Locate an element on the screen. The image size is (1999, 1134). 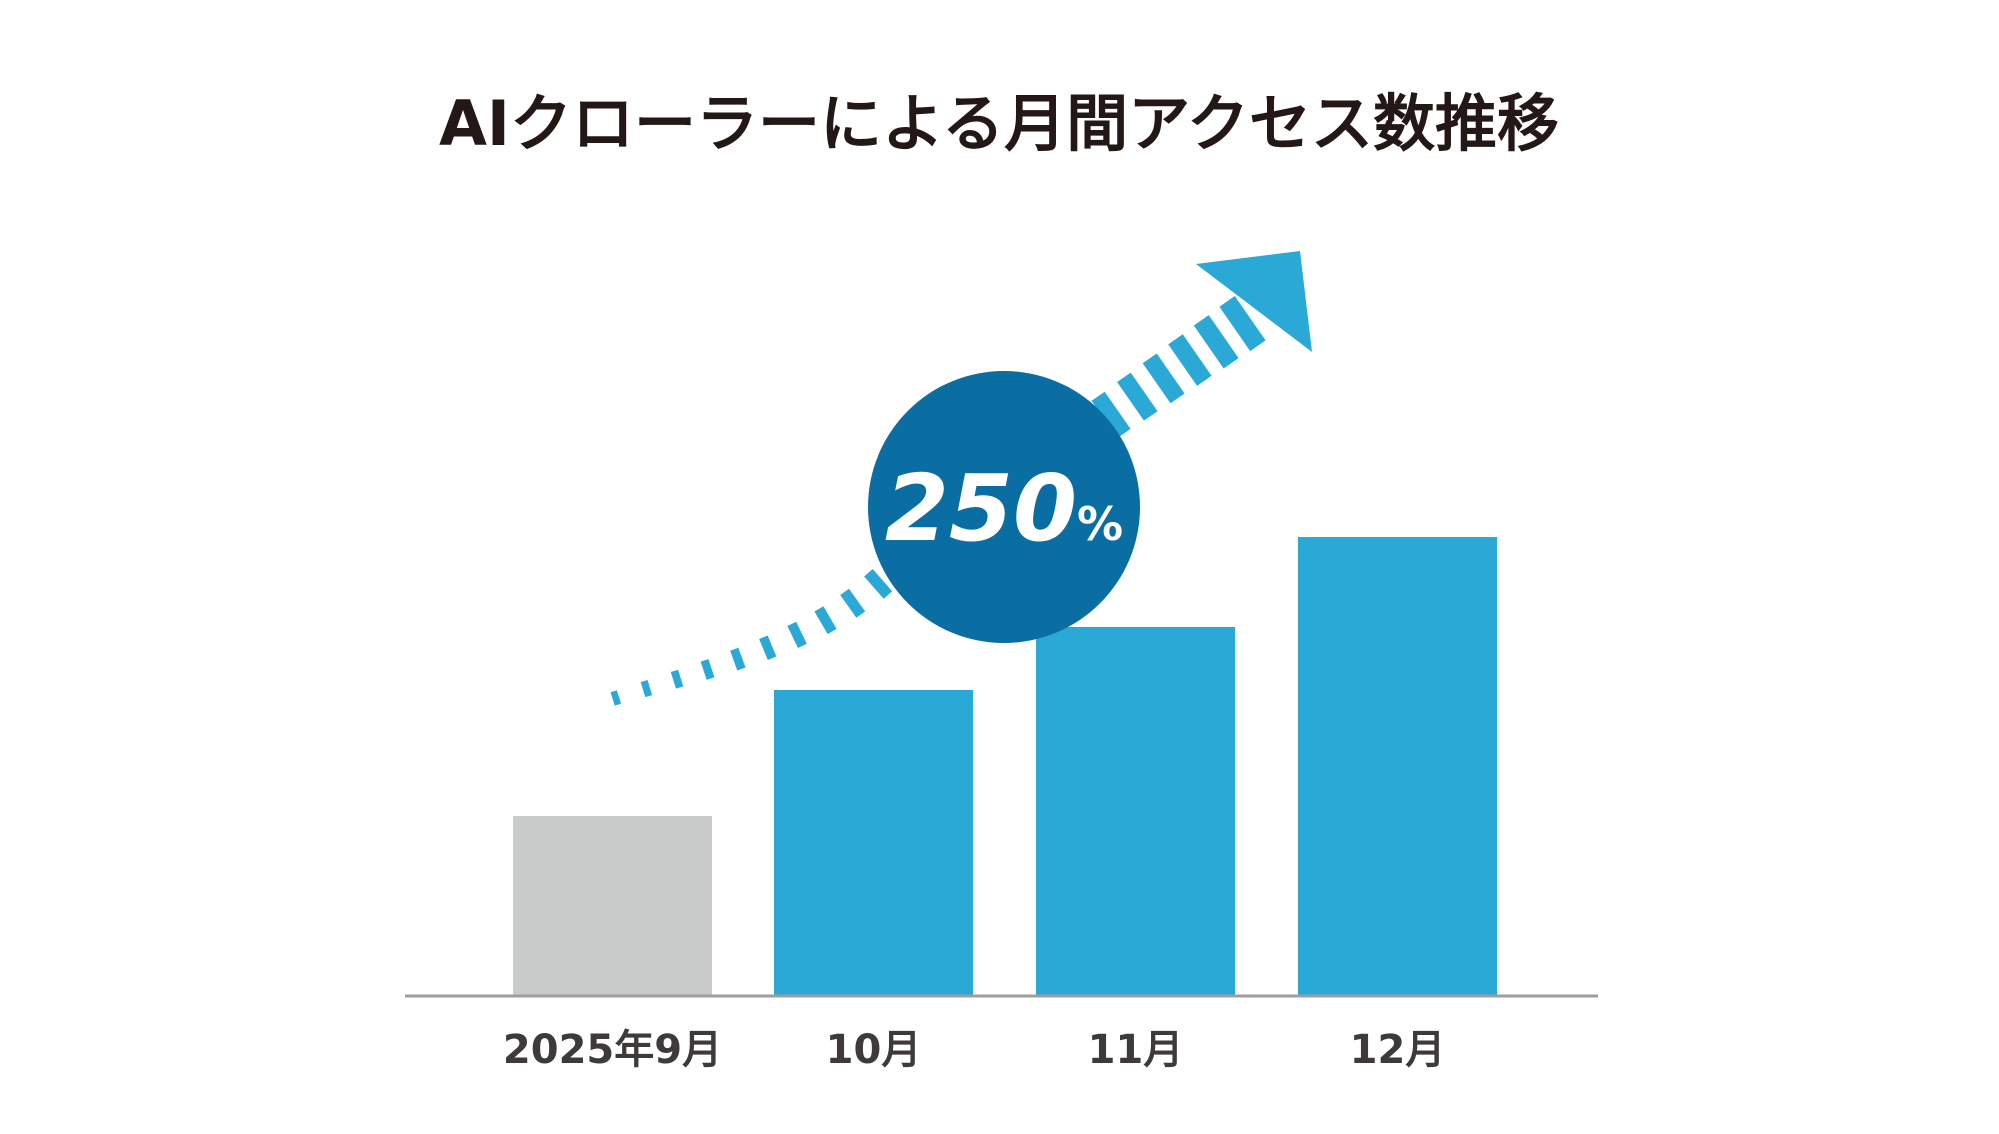
chart-title: AIクローラーによる月間アクセス数推移 is located at coordinates (999, 123).